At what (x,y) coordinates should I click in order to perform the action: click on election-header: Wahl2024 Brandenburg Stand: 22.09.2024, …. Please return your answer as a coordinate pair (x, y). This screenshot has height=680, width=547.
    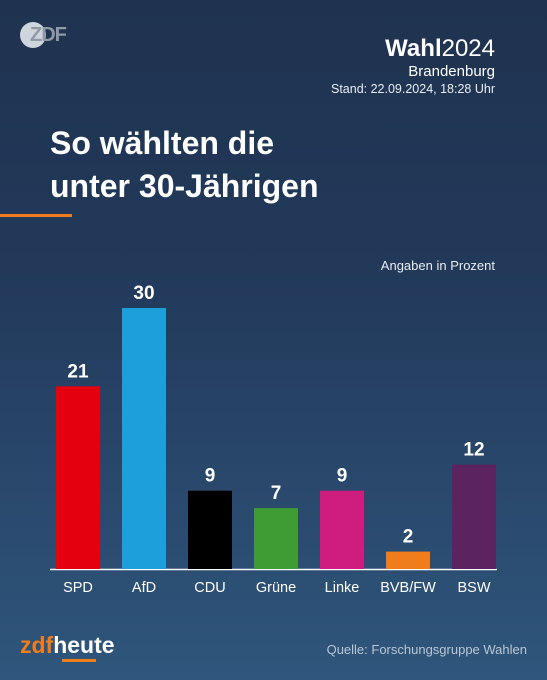
    Looking at the image, I should click on (413, 66).